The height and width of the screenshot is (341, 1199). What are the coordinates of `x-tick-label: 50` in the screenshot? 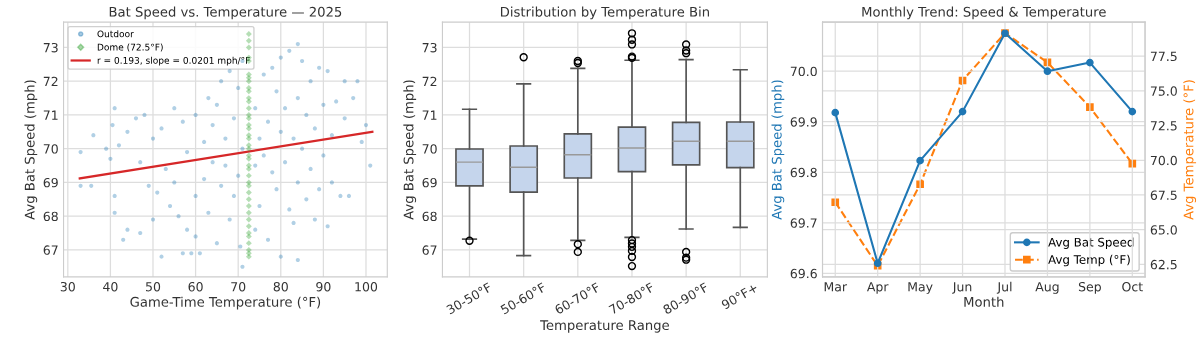 It's located at (153, 286).